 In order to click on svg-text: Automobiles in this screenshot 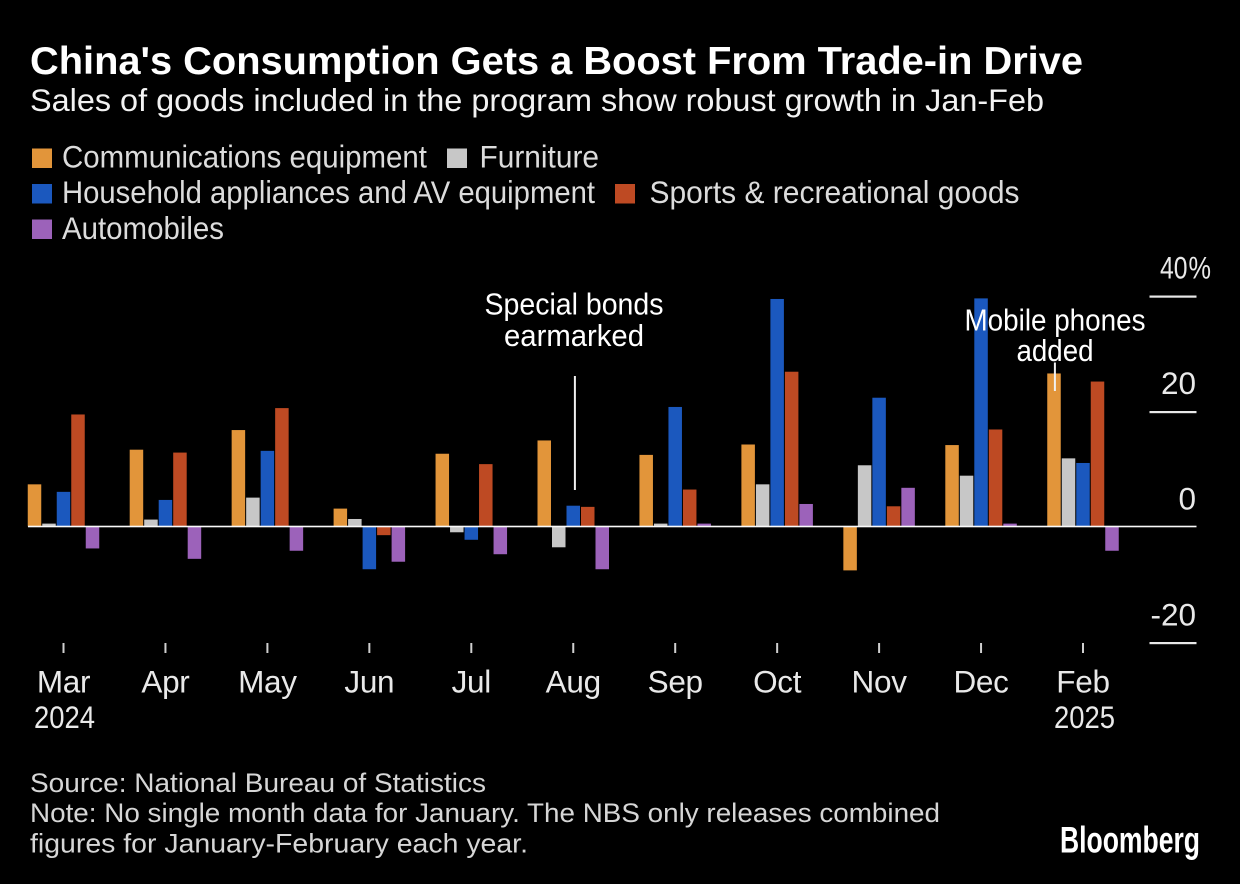, I will do `click(143, 228)`.